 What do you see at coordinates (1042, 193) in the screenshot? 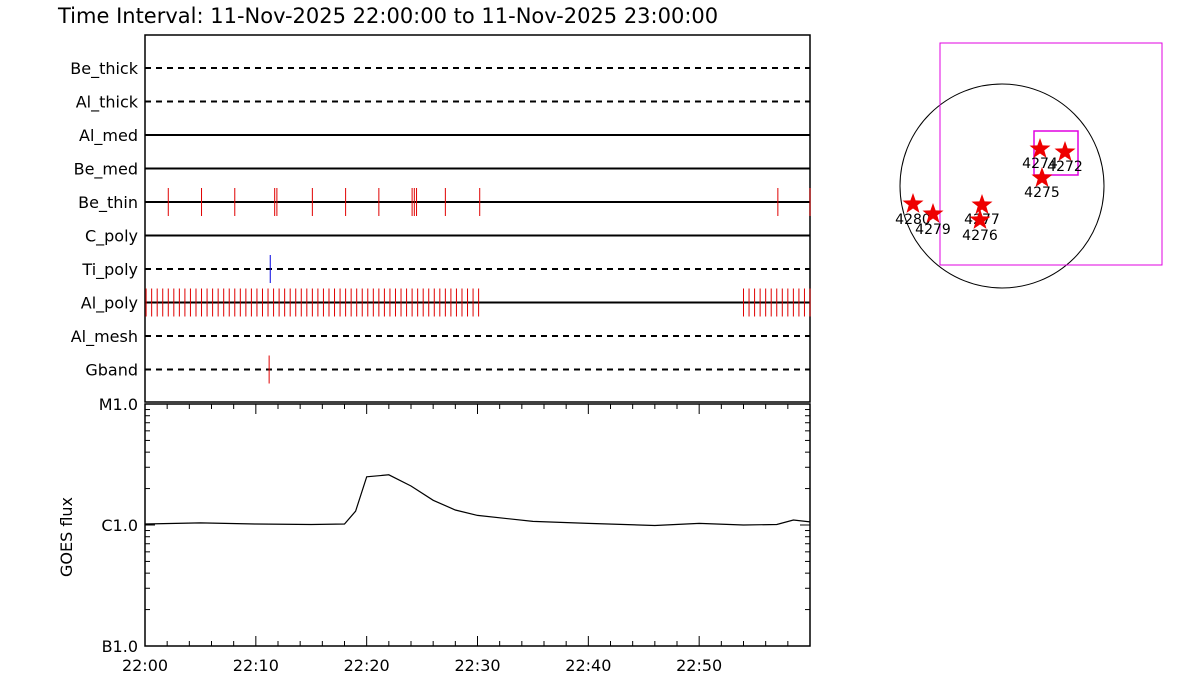
I see `ar-label-4275: 4275` at bounding box center [1042, 193].